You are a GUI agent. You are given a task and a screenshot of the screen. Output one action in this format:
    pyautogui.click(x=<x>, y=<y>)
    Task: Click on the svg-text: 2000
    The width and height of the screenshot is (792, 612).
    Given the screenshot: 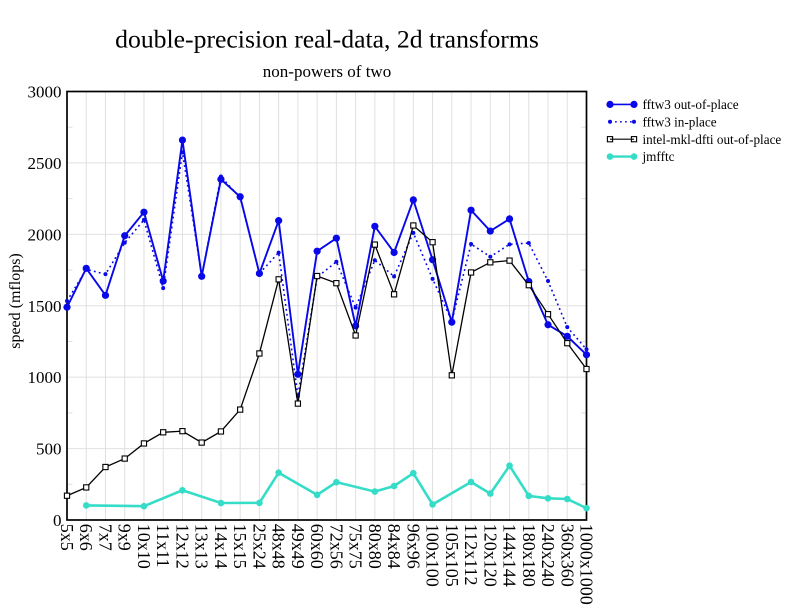 What is the action you would take?
    pyautogui.click(x=45, y=234)
    